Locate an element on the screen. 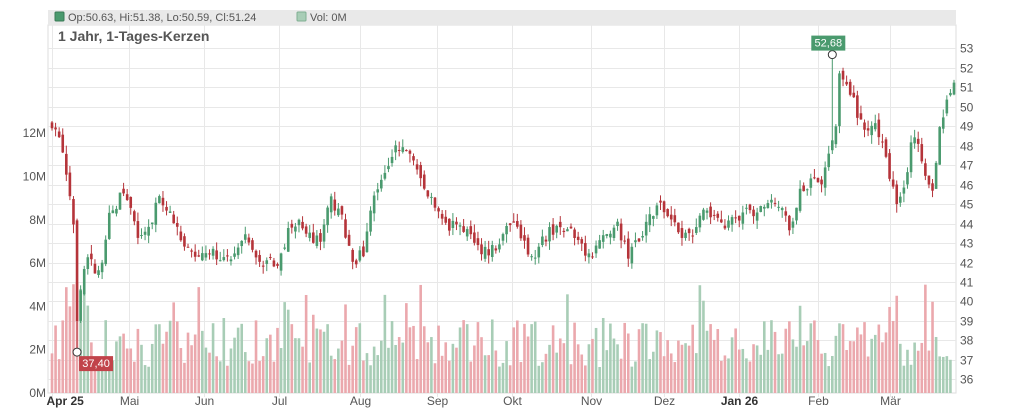 This screenshot has height=409, width=1024. price-tick-label: 52 is located at coordinates (967, 69).